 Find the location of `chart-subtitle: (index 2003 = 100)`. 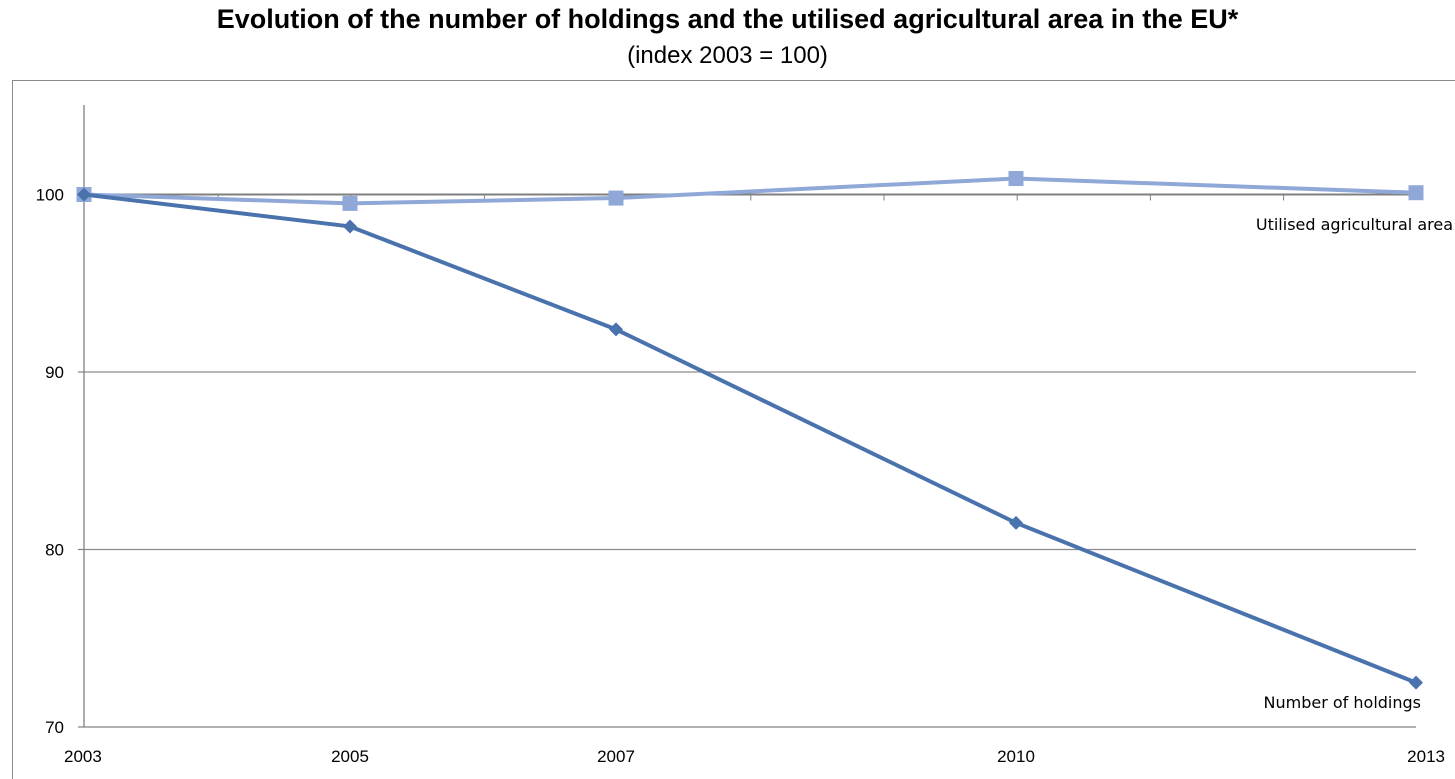

chart-subtitle: (index 2003 = 100) is located at coordinates (727, 55).